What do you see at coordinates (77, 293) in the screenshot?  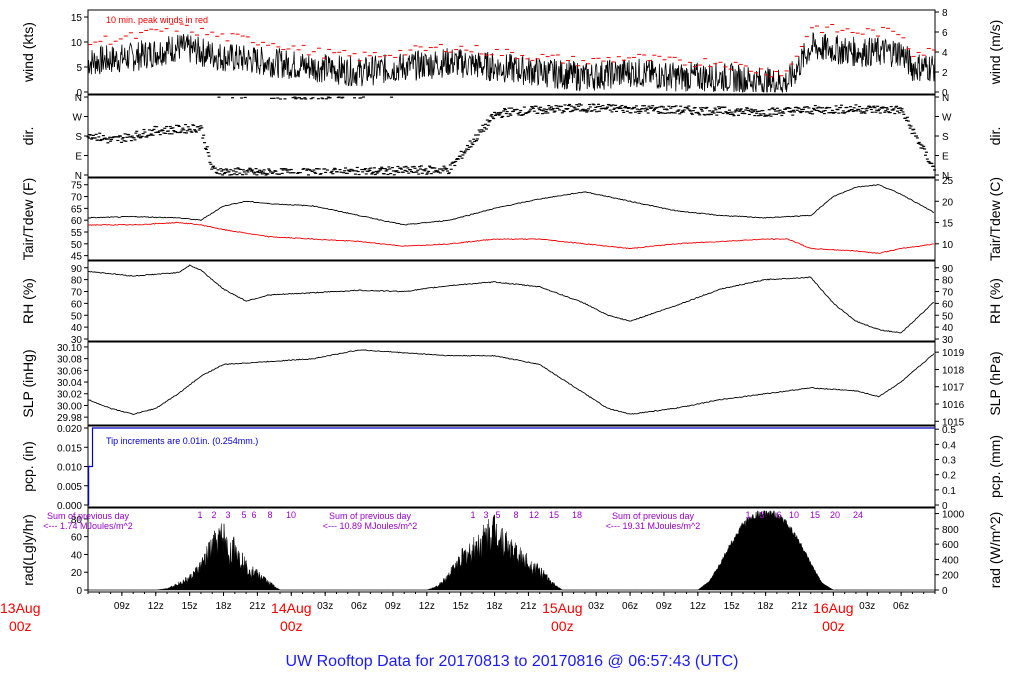 I see `ytick-label: 70` at bounding box center [77, 293].